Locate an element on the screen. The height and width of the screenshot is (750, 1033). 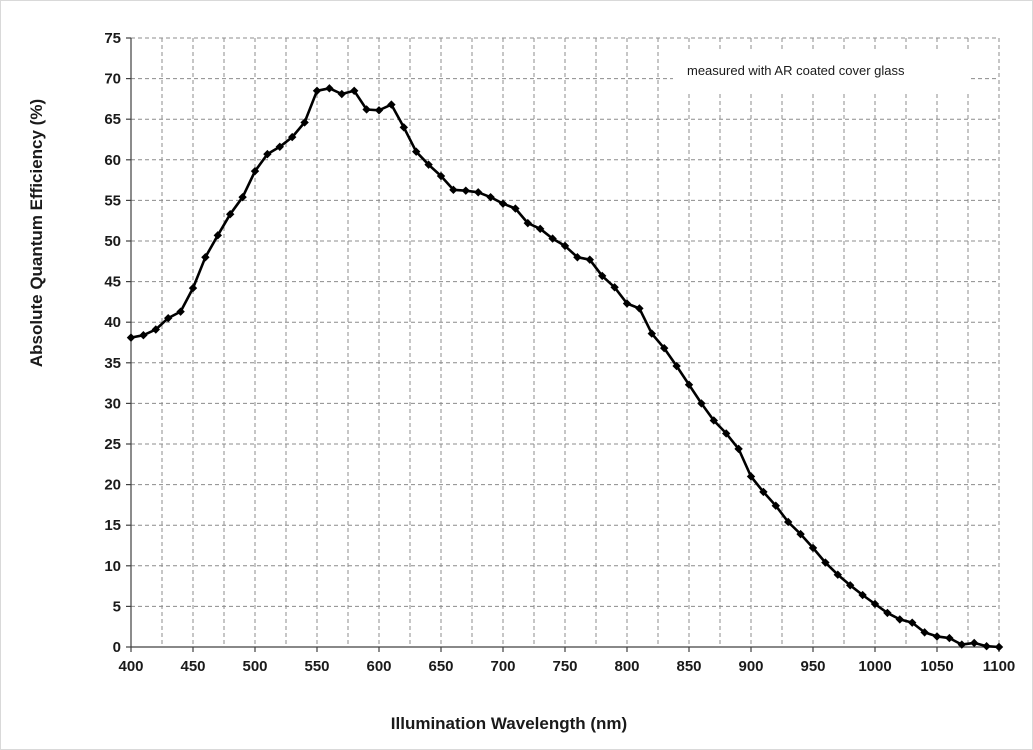
y-tick-labels: 0 5 10 15 20 25 30 35 40 45 50 55 60 65 70 75 is located at coordinates (112, 343).